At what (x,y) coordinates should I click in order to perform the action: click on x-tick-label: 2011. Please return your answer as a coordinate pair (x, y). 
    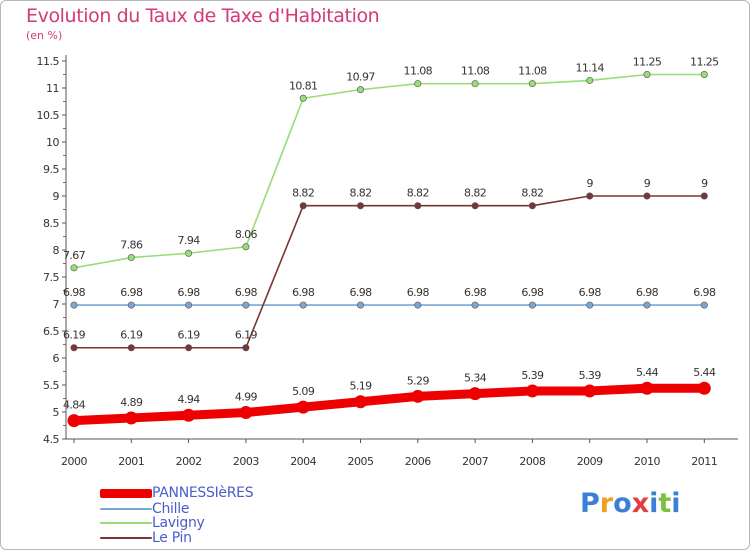
    Looking at the image, I should click on (704, 461).